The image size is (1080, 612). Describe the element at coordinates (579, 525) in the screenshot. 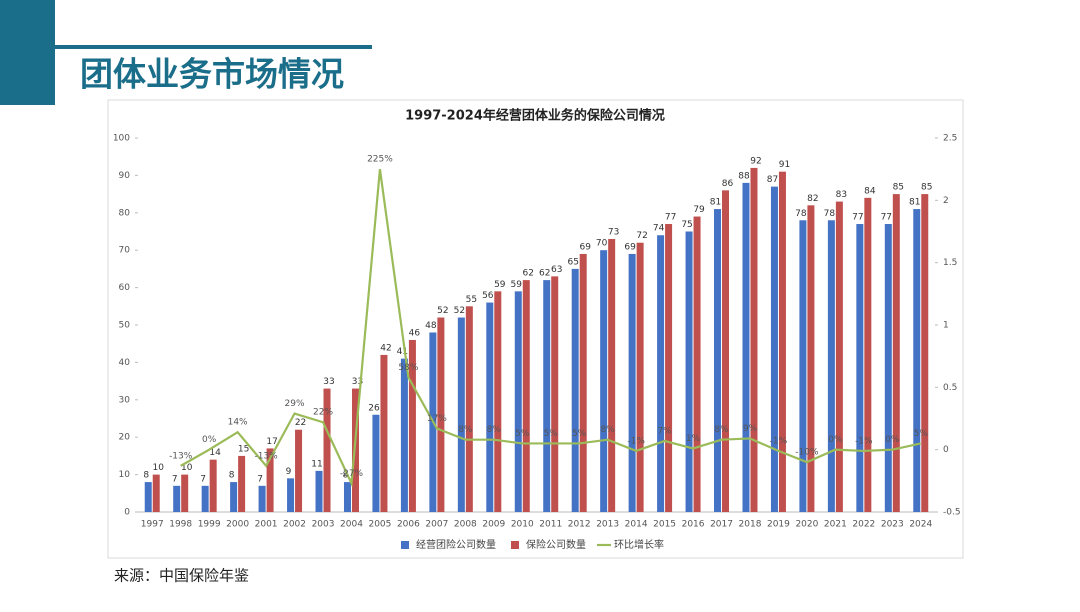

I see `x-tick-label: 2012` at that location.